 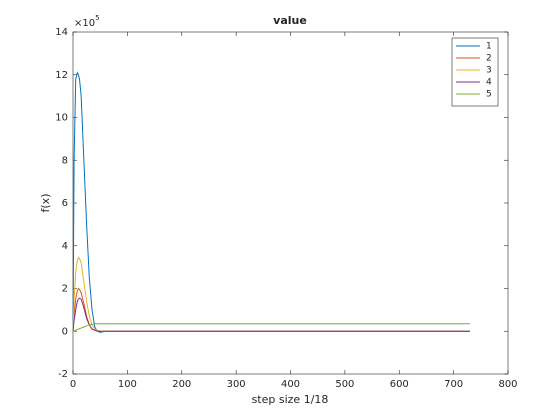 What do you see at coordinates (489, 71) in the screenshot?
I see `legend-label: 3` at bounding box center [489, 71].